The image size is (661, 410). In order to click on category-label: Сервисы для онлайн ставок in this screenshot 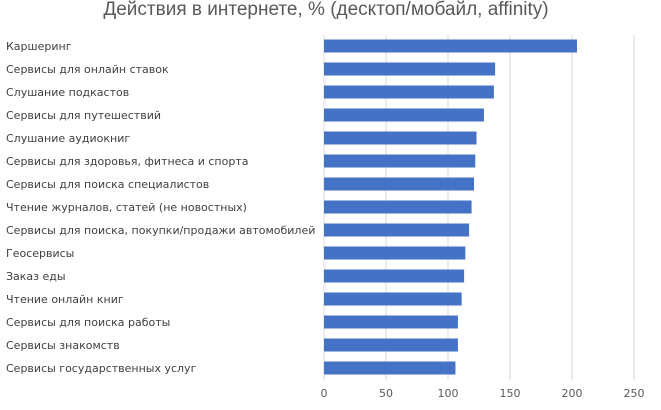, I will do `click(87, 69)`.